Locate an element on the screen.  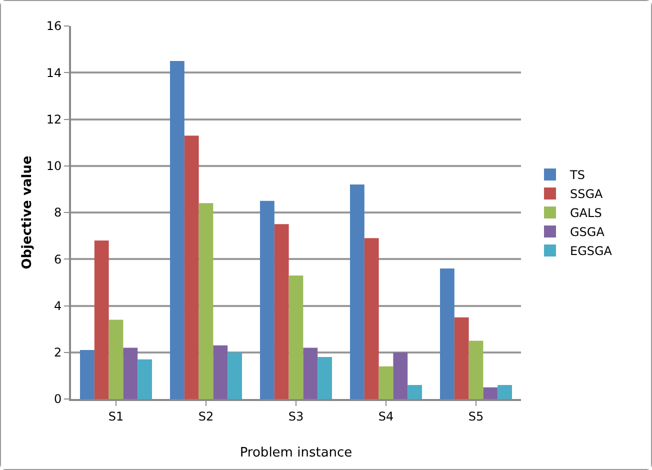
legend-label: TS is located at coordinates (577, 175).